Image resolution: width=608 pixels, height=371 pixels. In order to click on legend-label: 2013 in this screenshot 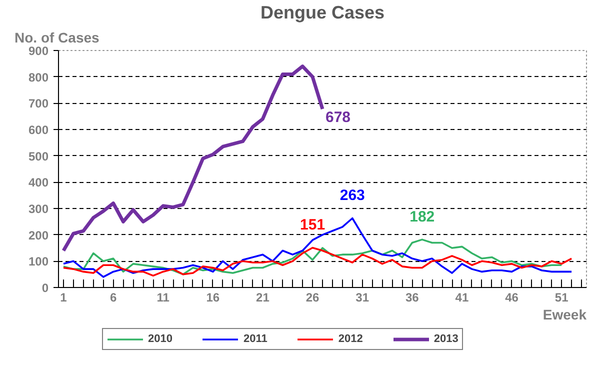, I will do `click(446, 339)`.